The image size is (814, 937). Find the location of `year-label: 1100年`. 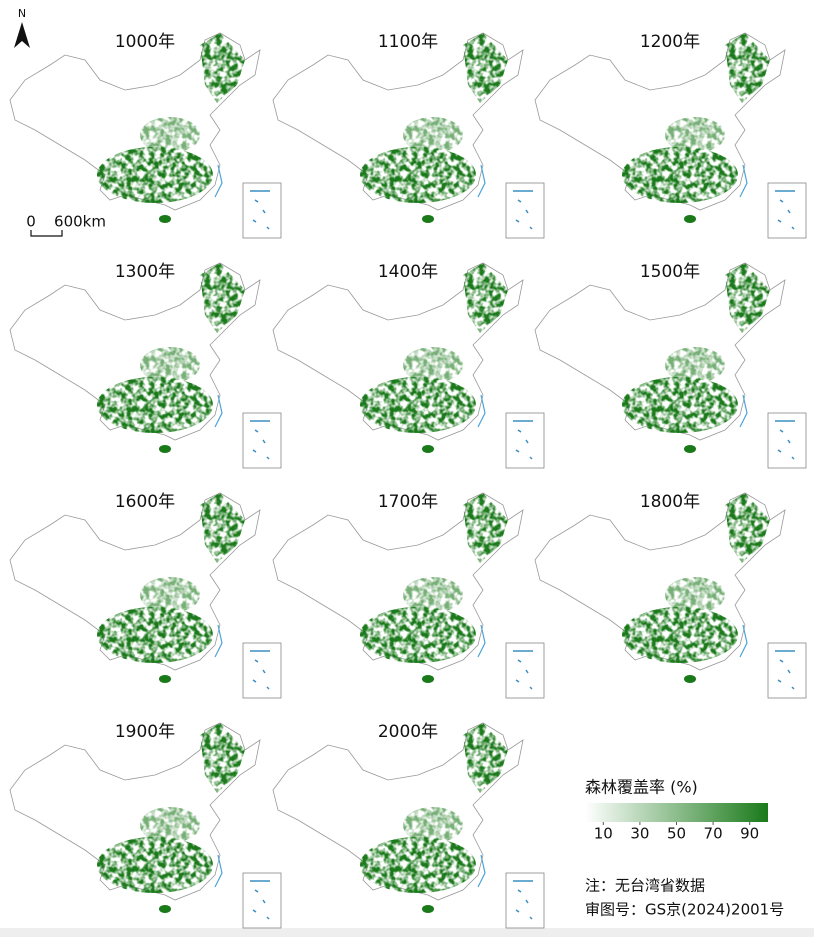

year-label: 1100年 is located at coordinates (408, 42).